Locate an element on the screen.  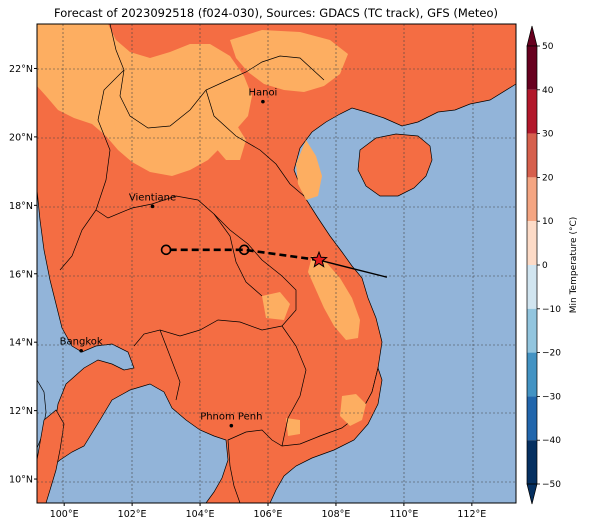
lon-tick-label: 108°E is located at coordinates (336, 514).